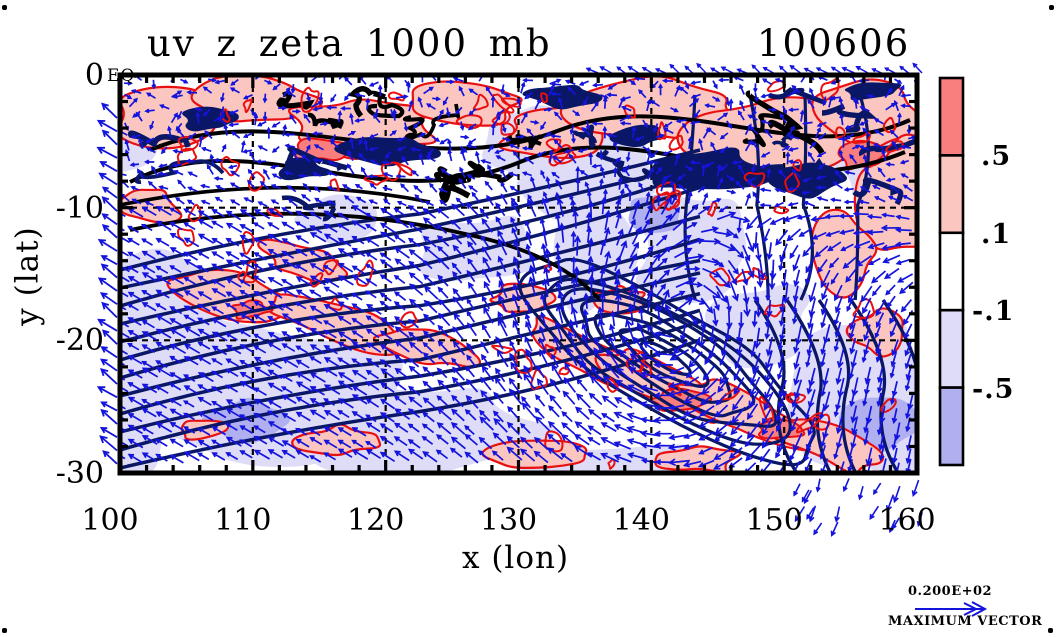 The width and height of the screenshot is (1056, 637). Describe the element at coordinates (996, 156) in the screenshot. I see `colorbar-label: .5` at that location.